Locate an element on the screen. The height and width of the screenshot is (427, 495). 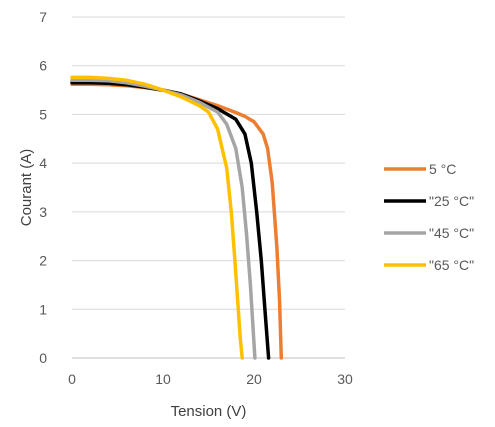
y-tick-label: 6 is located at coordinates (43, 66).